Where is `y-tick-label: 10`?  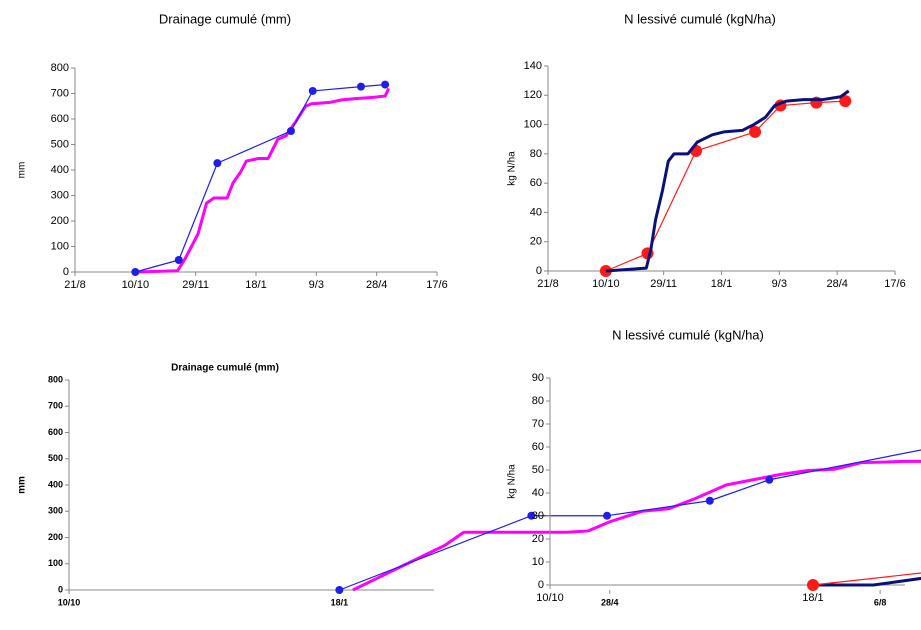 y-tick-label: 10 is located at coordinates (538, 562).